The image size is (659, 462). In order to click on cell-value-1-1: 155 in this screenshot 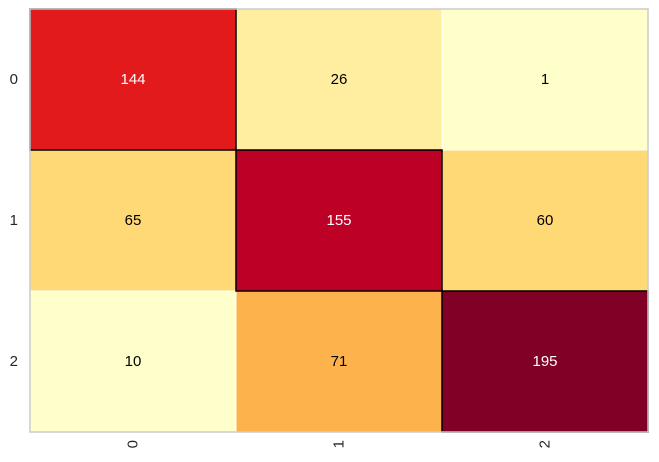, I will do `click(338, 220)`.